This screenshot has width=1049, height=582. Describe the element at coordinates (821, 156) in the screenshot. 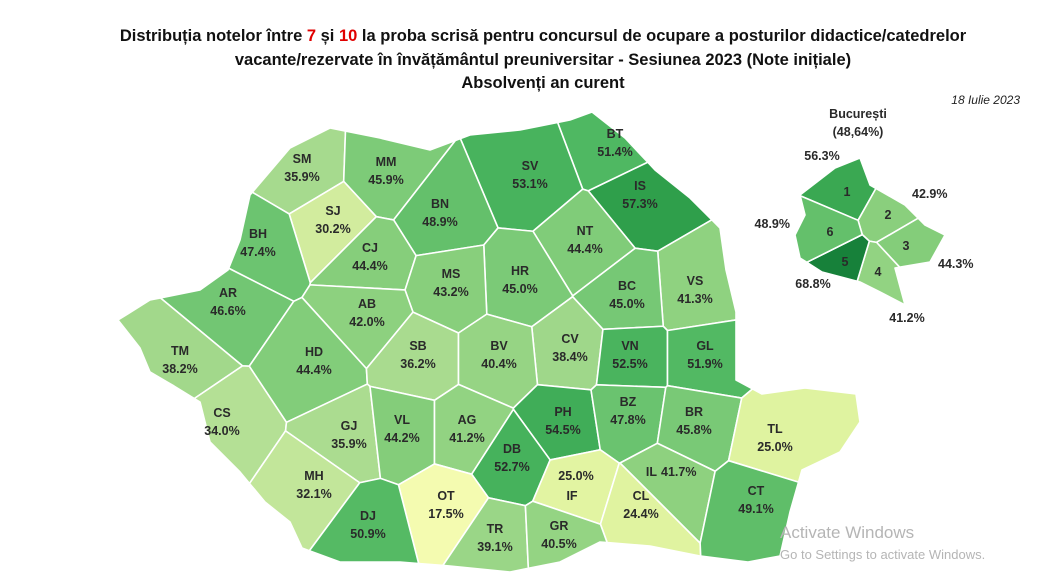

I see `sector-value: 56.3%` at that location.